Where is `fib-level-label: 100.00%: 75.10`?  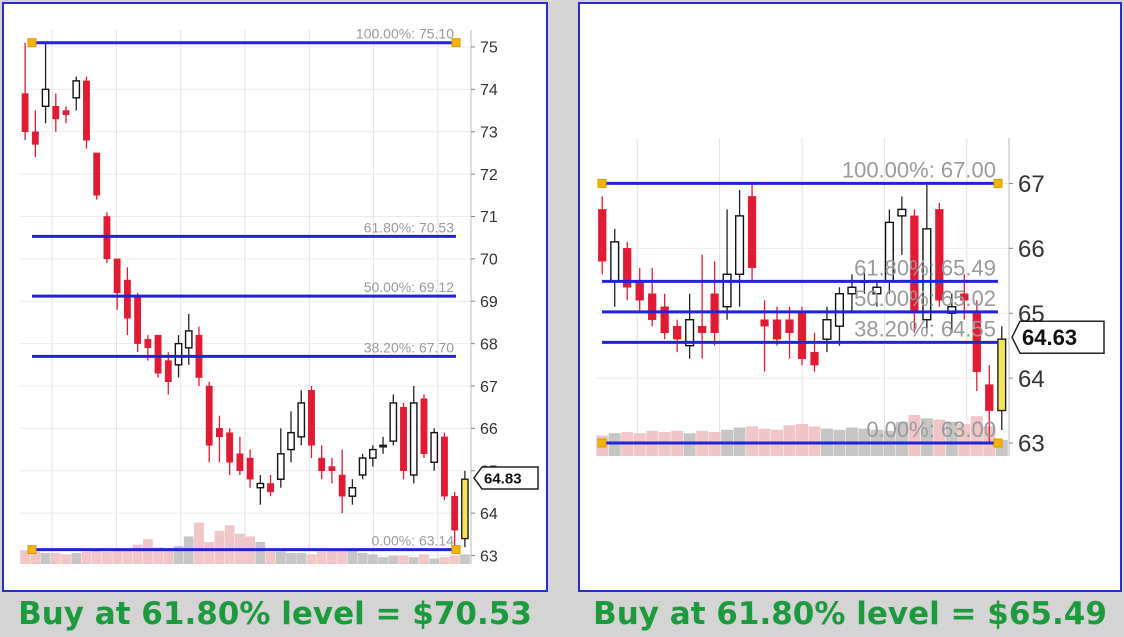 fib-level-label: 100.00%: 75.10 is located at coordinates (405, 34).